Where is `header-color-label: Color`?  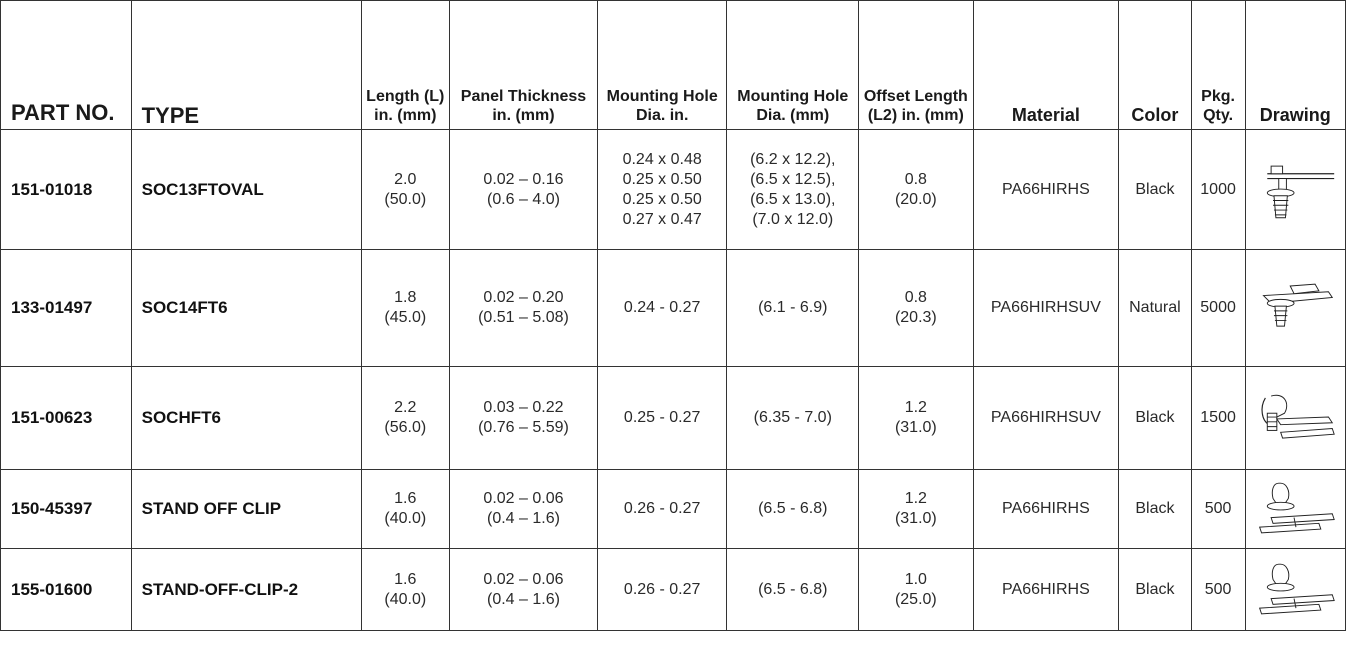 header-color-label: Color is located at coordinates (1154, 115).